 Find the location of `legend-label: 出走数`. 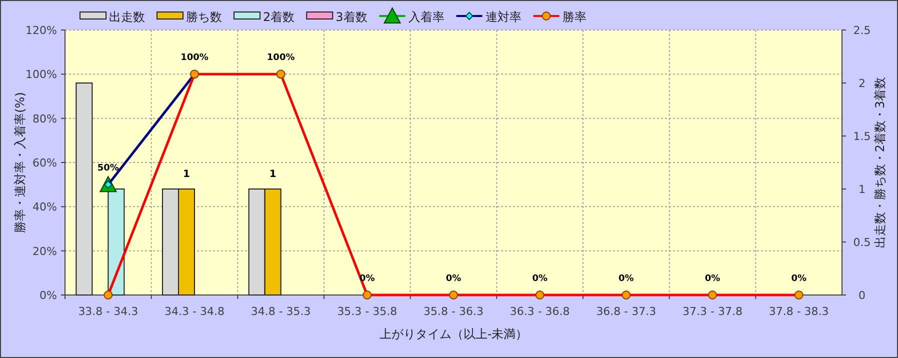

legend-label: 出走数 is located at coordinates (127, 17).